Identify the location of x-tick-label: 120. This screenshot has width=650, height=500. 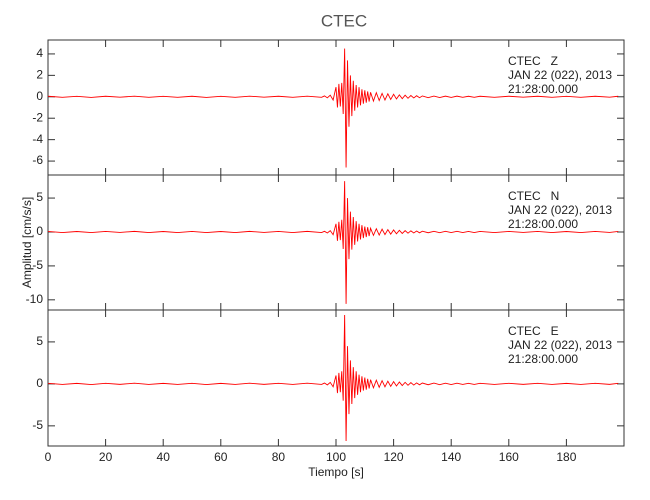
(394, 457).